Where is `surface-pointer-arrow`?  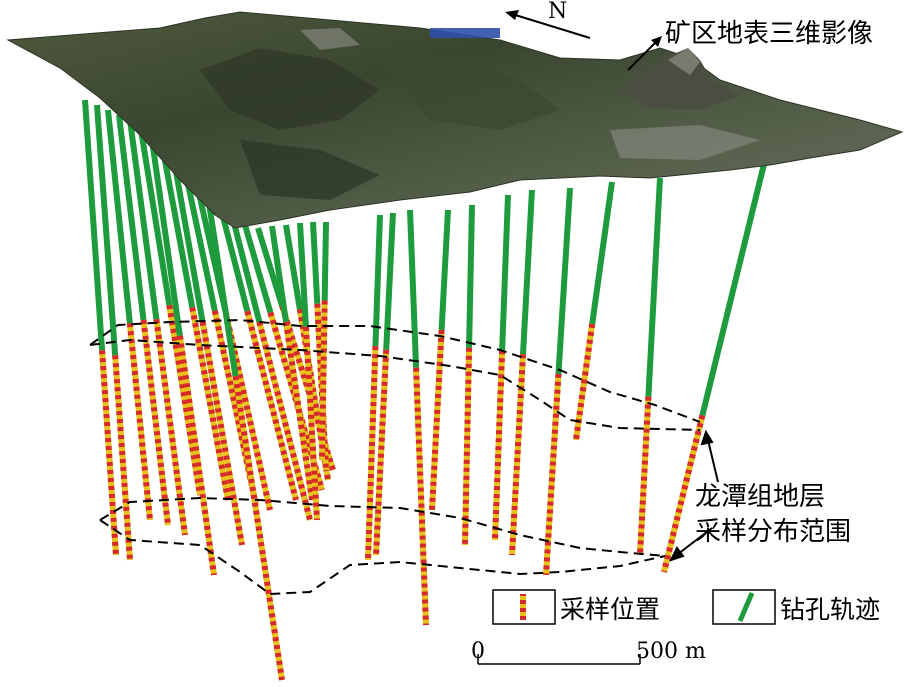 surface-pointer-arrow is located at coordinates (644, 53).